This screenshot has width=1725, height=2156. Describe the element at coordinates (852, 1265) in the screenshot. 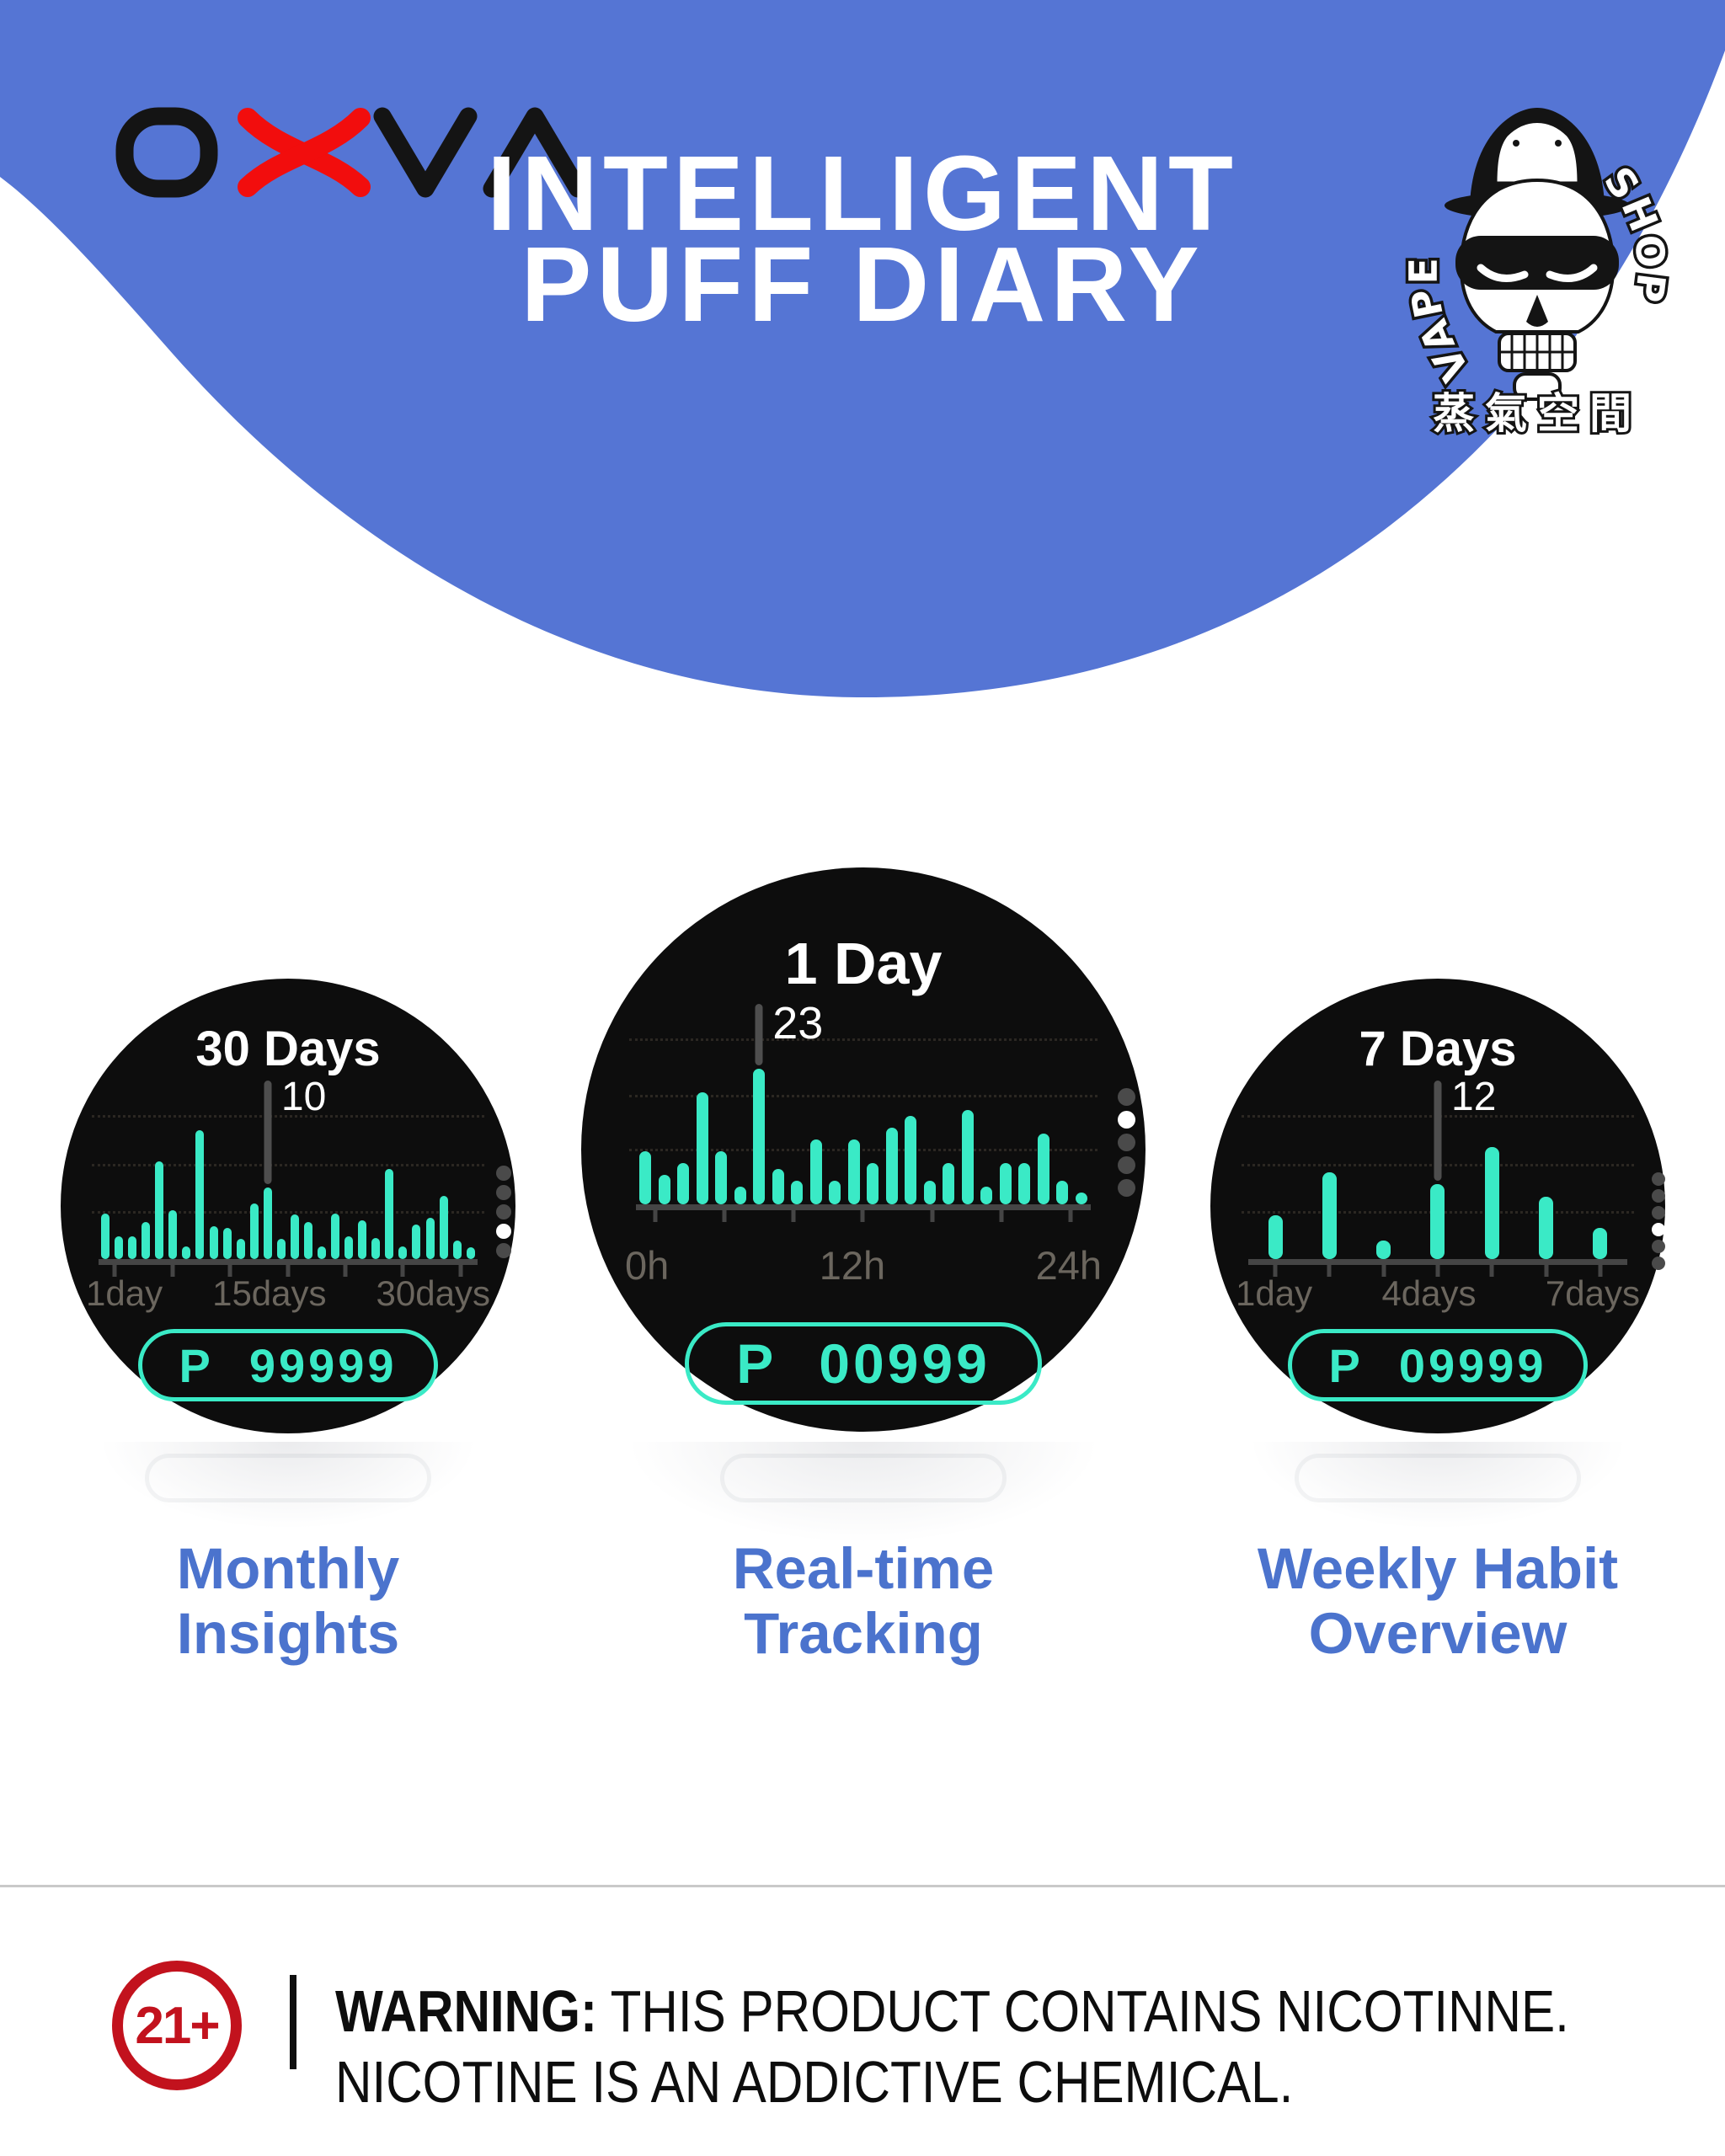

I see `x-label: 12h` at that location.